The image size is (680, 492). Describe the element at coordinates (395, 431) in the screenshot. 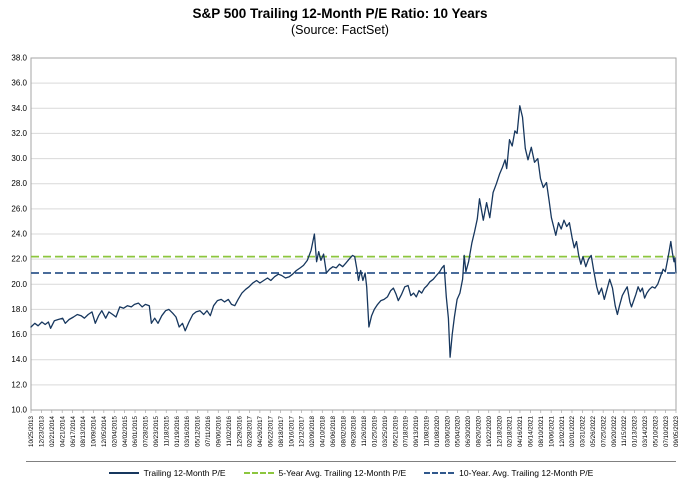

I see `svg-text: 05/21/2019` at that location.